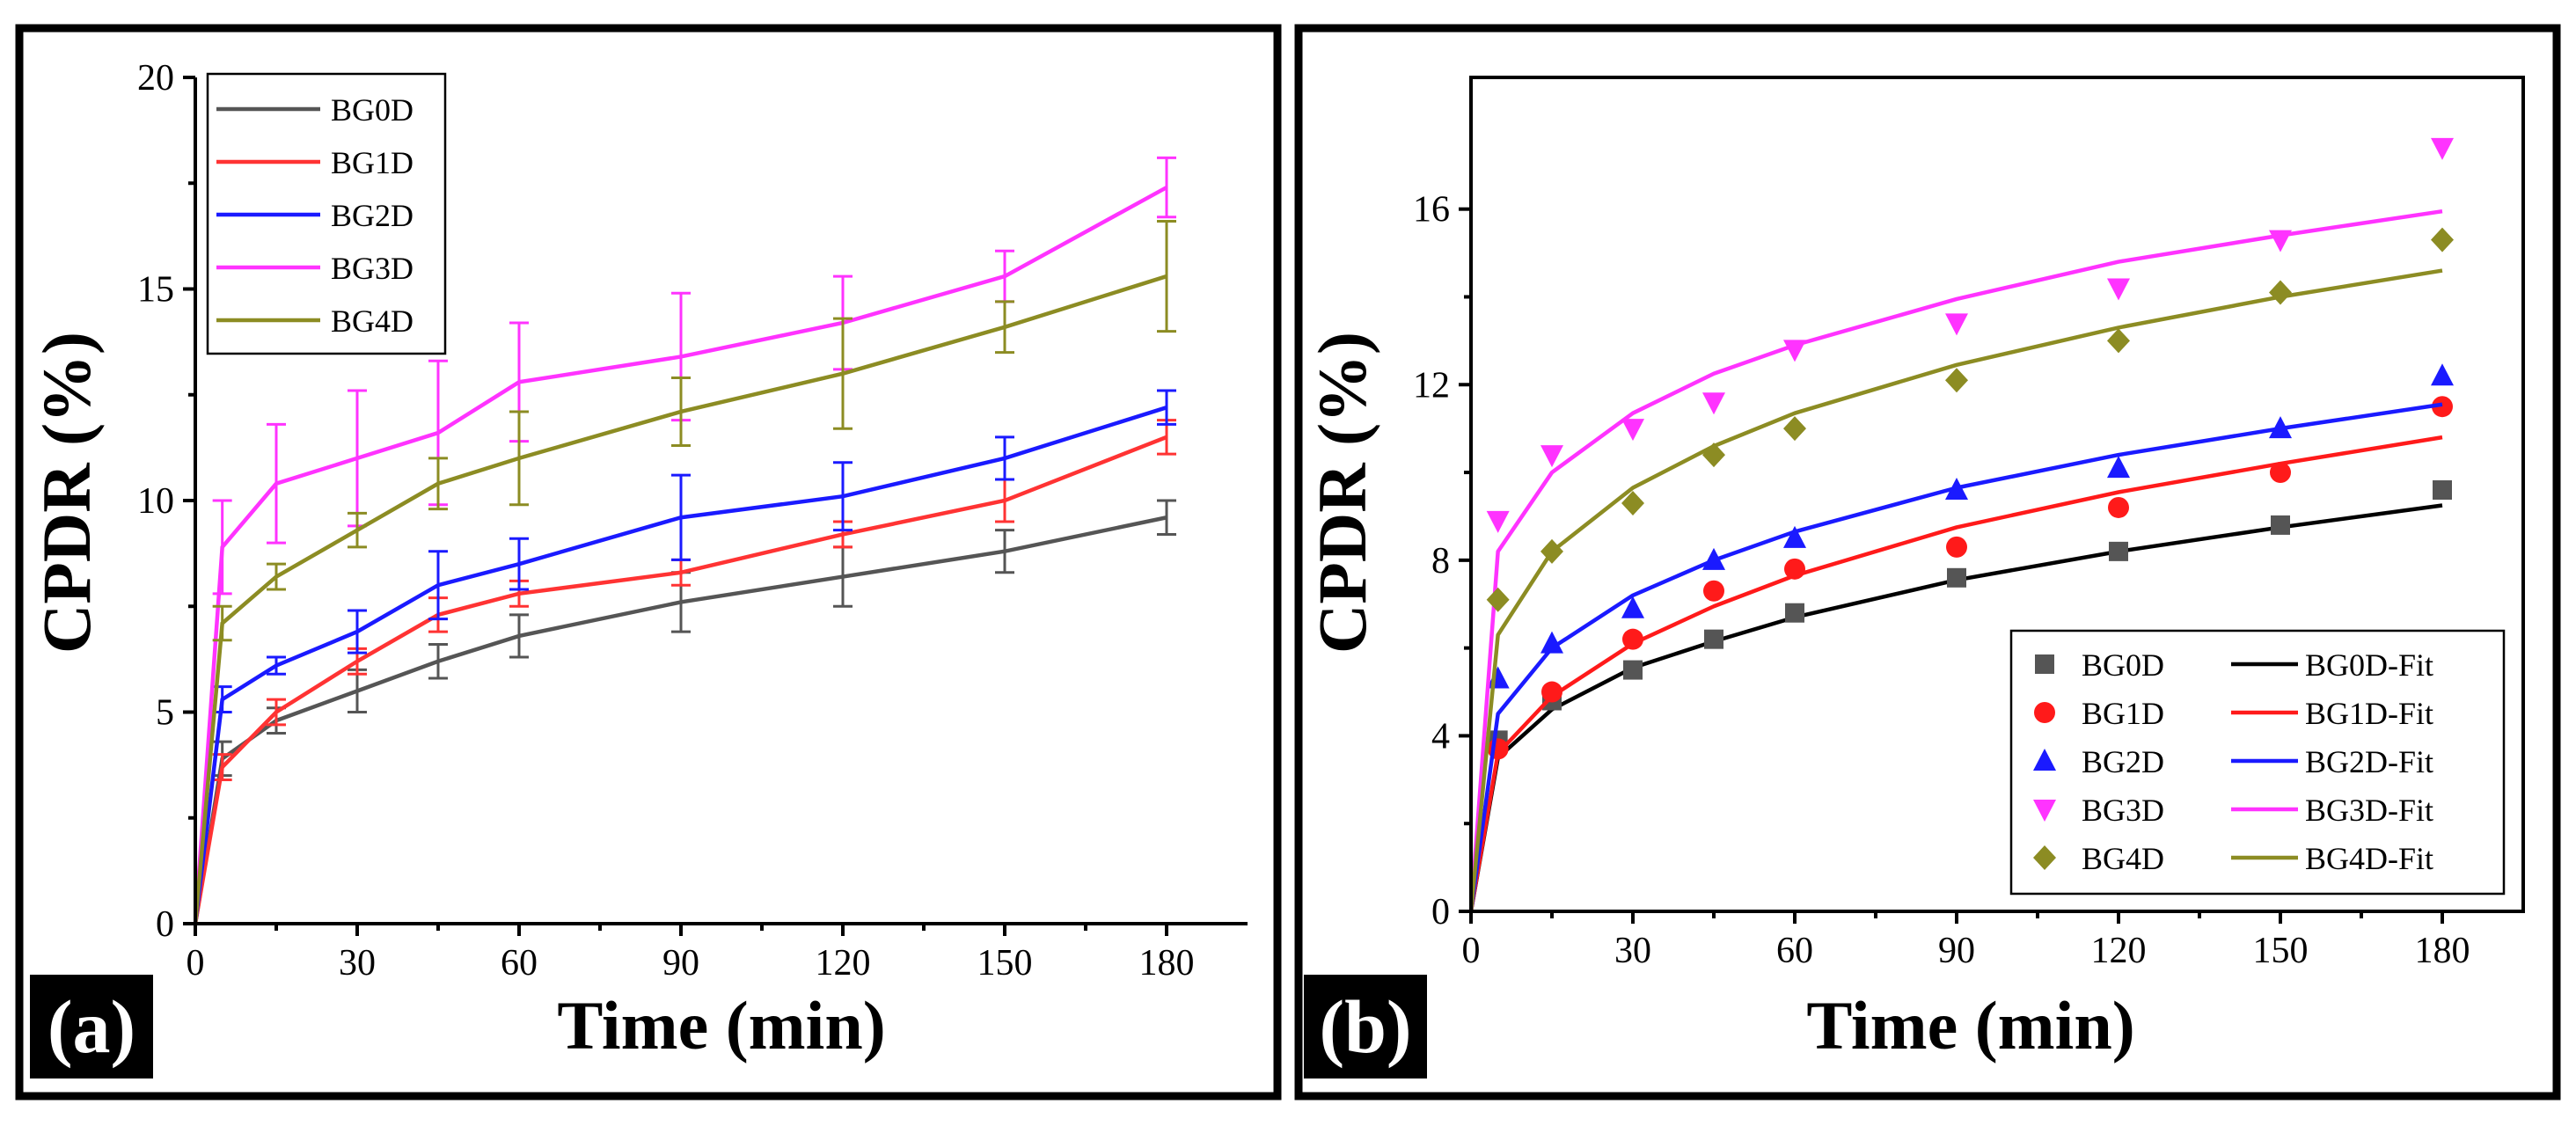 The image size is (2576, 1126). I want to click on legend-marker-BG2D, so click(2045, 760).